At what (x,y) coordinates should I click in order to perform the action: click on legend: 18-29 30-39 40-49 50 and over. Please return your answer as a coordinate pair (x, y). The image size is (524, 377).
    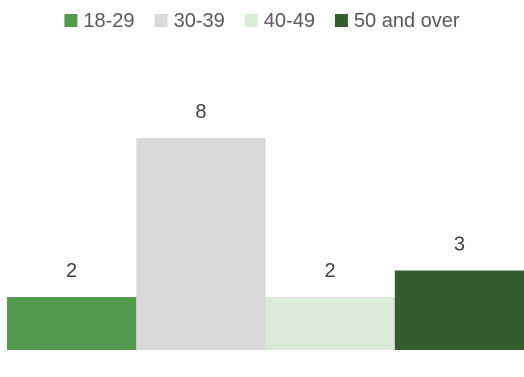
    Looking at the image, I should click on (262, 21).